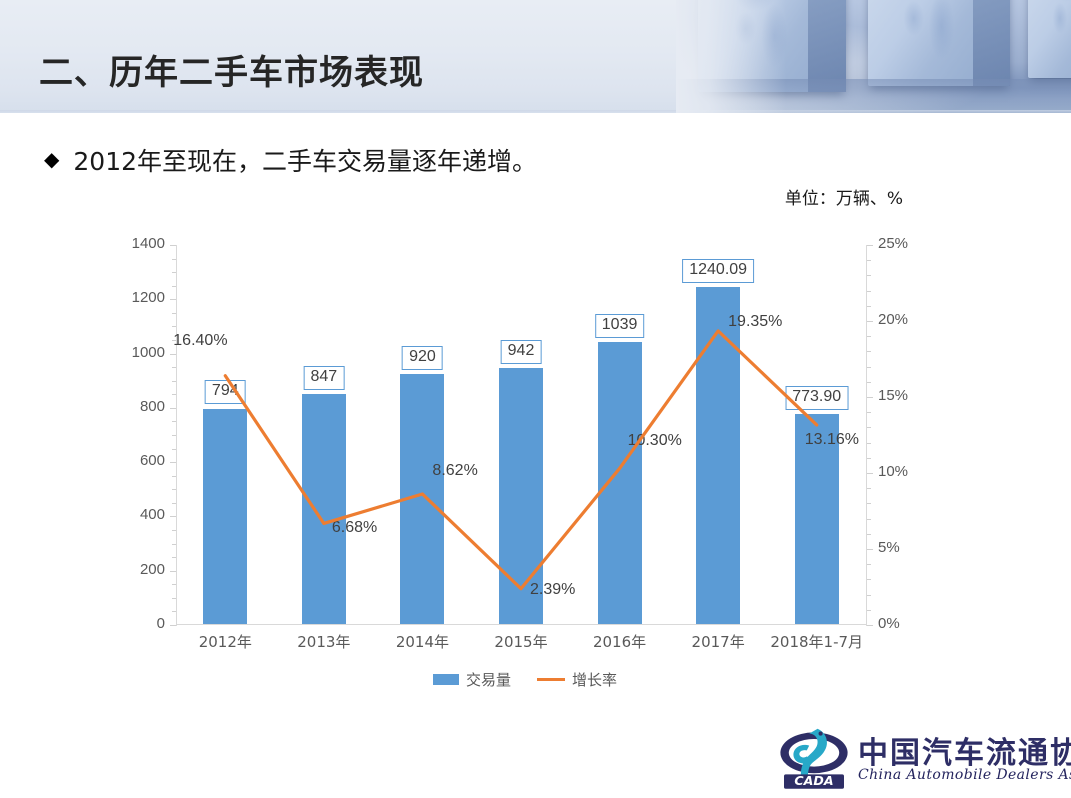 This screenshot has height=798, width=1071. Describe the element at coordinates (323, 509) in the screenshot. I see `bar-2013年` at that location.